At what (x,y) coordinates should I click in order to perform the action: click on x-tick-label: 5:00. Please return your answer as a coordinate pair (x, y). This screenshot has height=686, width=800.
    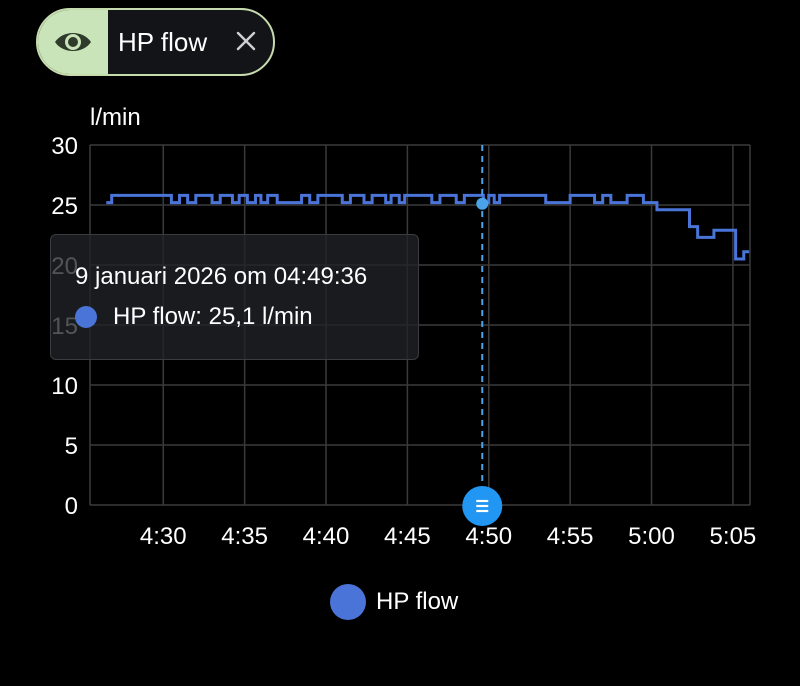
    Looking at the image, I should click on (651, 536).